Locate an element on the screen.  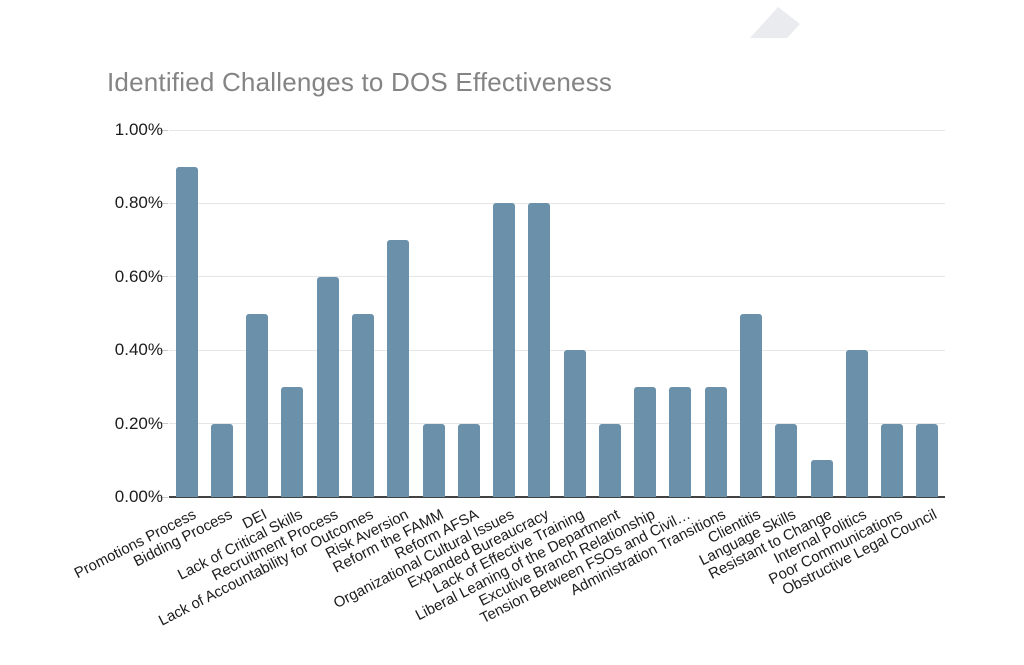
bar-language-skills is located at coordinates (786, 460).